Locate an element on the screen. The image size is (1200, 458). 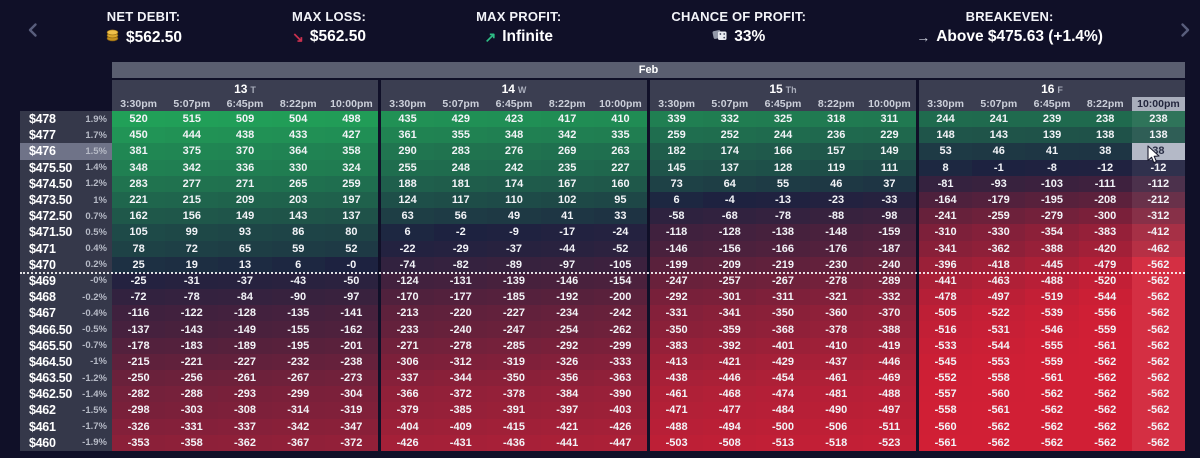
pl-cell: -293 is located at coordinates (245, 394).